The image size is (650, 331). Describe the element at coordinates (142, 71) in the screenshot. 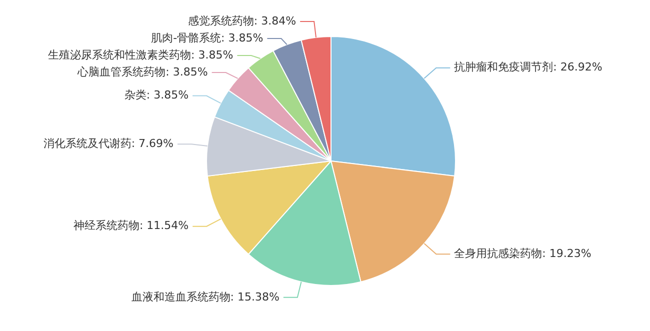

I see `slice-label: 心脑血管系统药物: 3.85%` at that location.